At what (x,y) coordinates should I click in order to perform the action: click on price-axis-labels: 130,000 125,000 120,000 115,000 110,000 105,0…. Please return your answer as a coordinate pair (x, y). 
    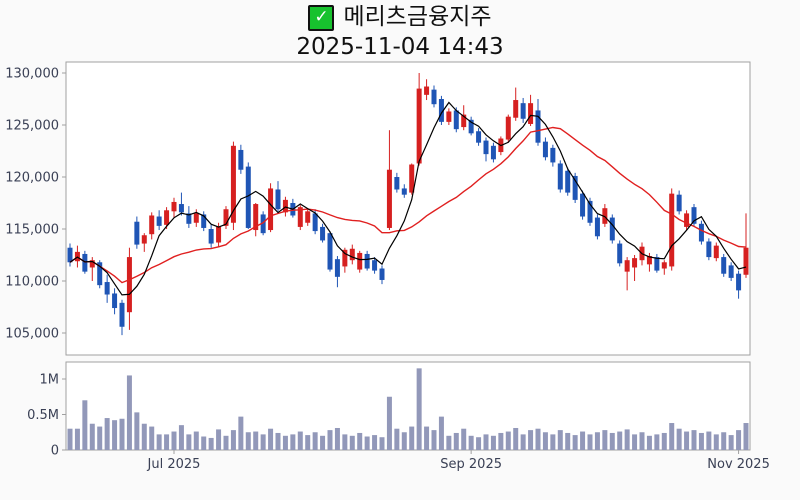
    Looking at the image, I should click on (35, 204).